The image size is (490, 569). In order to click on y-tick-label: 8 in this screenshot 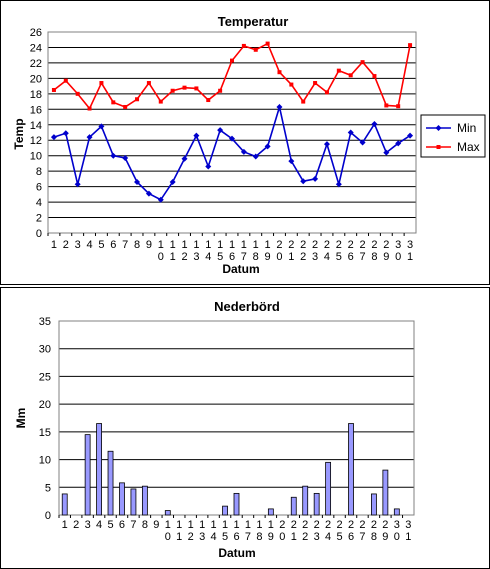, I will do `click(39, 172)`.